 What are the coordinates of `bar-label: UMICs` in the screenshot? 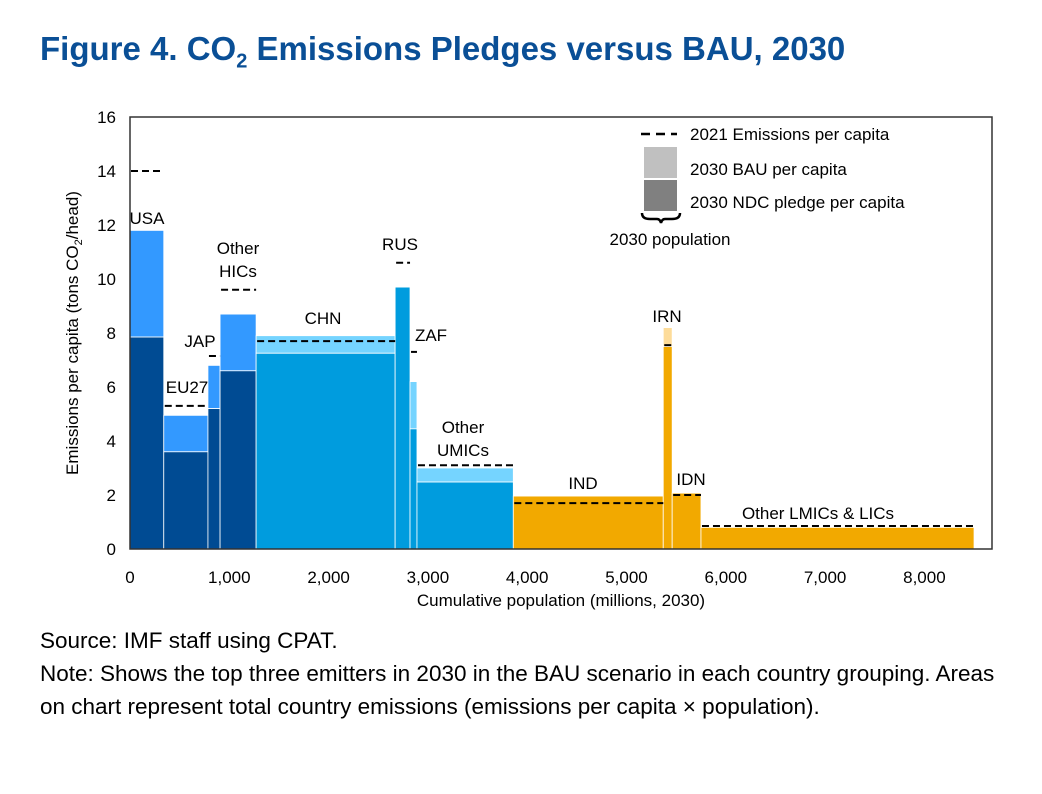 It's located at (463, 450).